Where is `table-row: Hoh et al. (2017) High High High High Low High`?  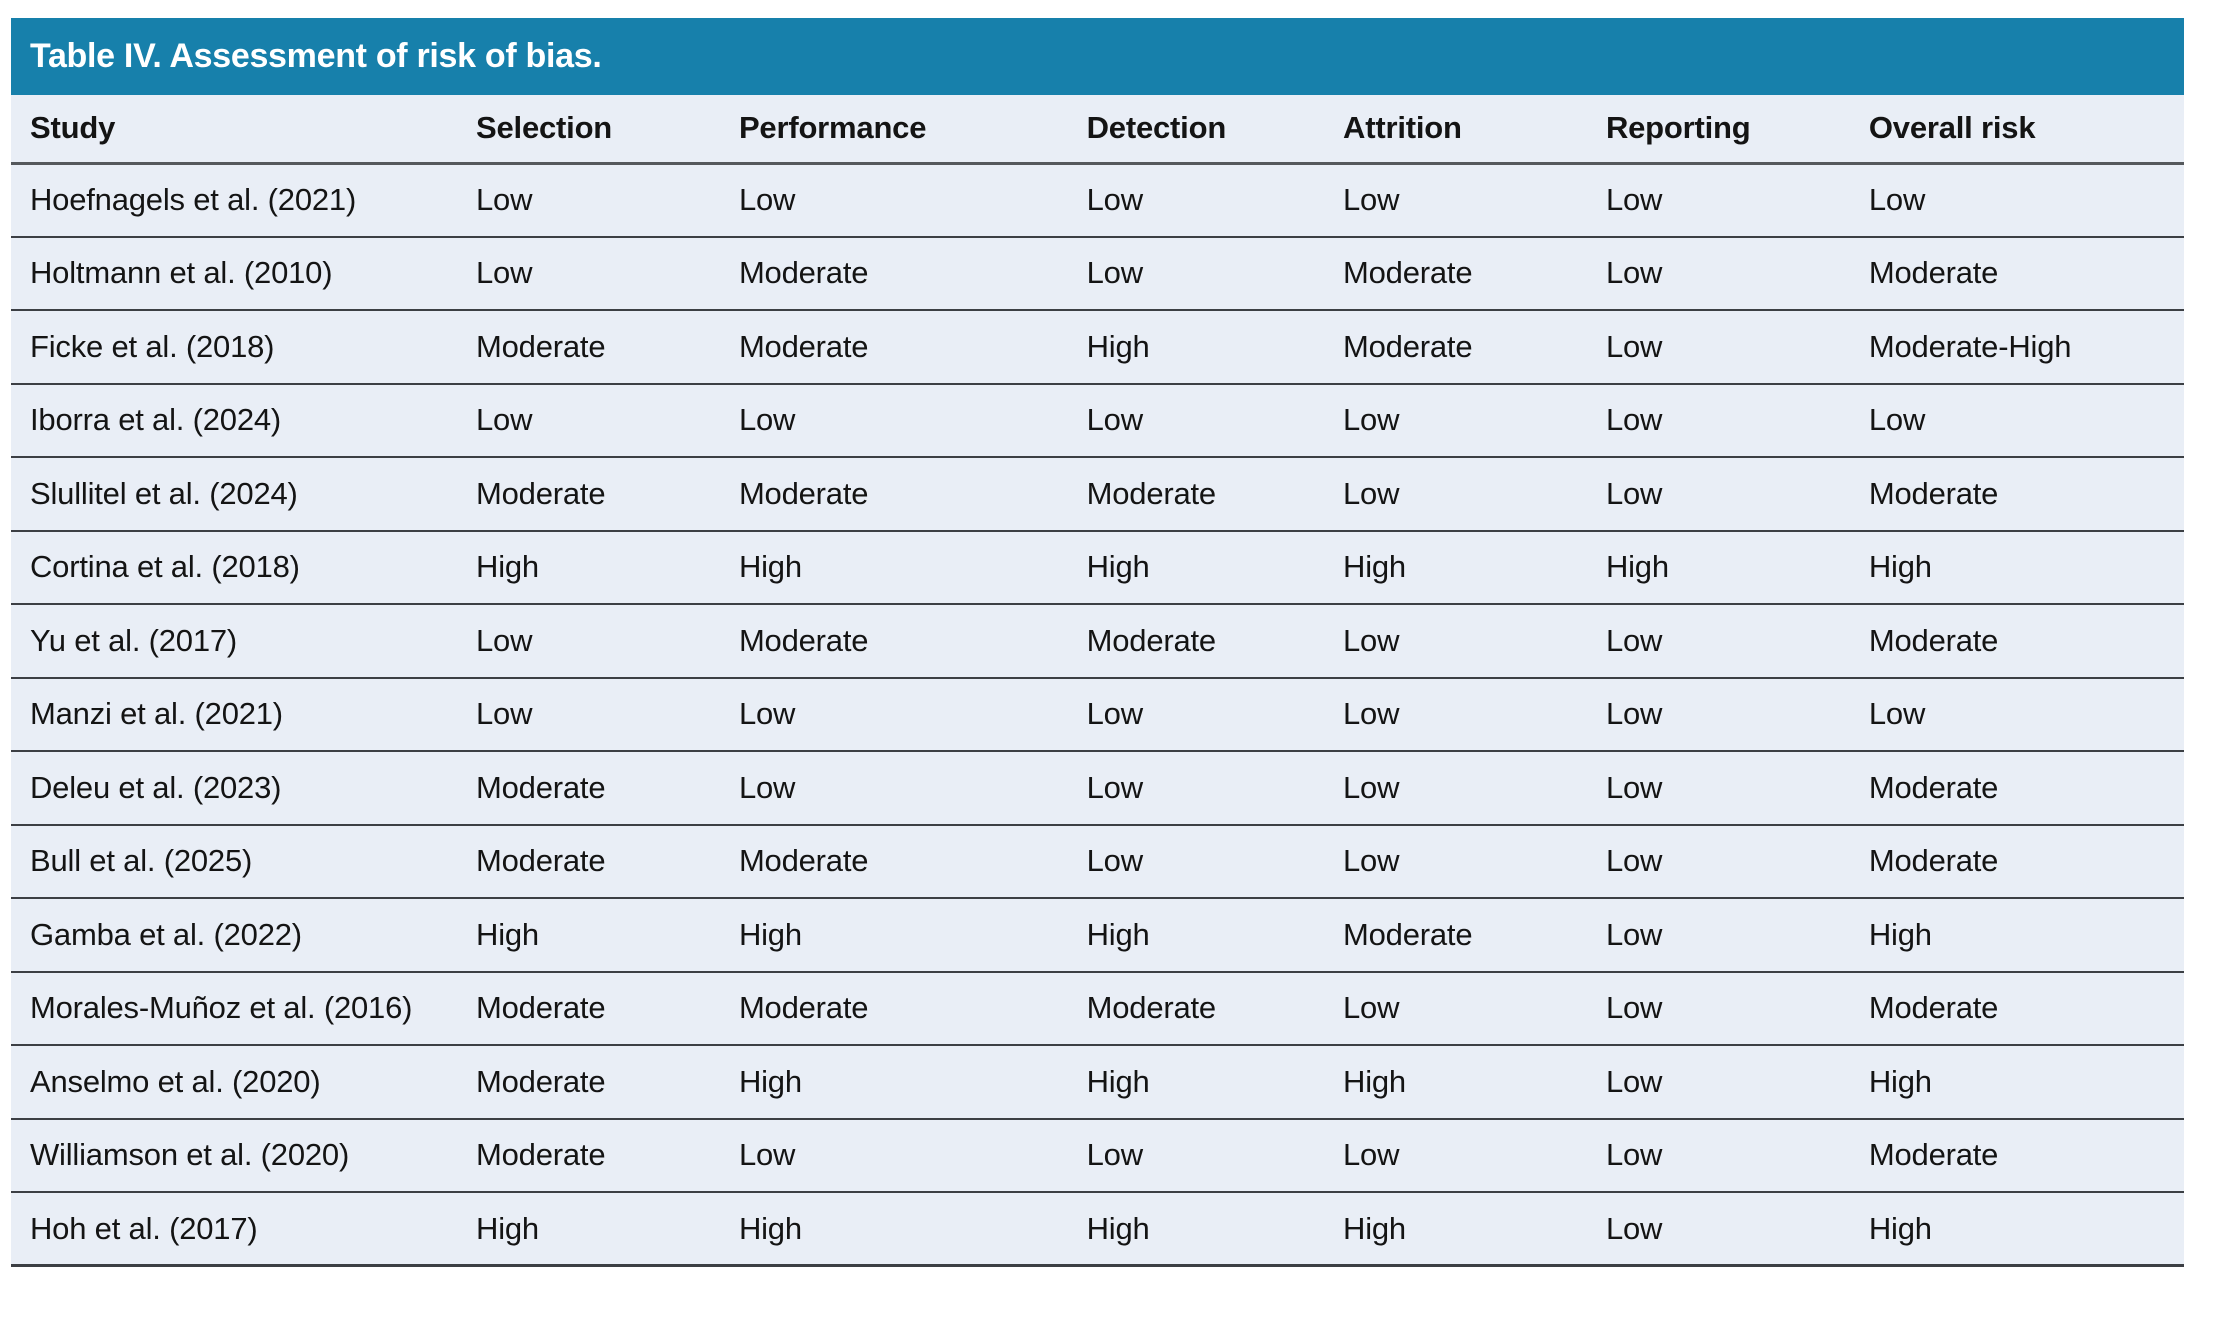
table-row: Hoh et al. (2017) High High High High Low High is located at coordinates (1097, 1229).